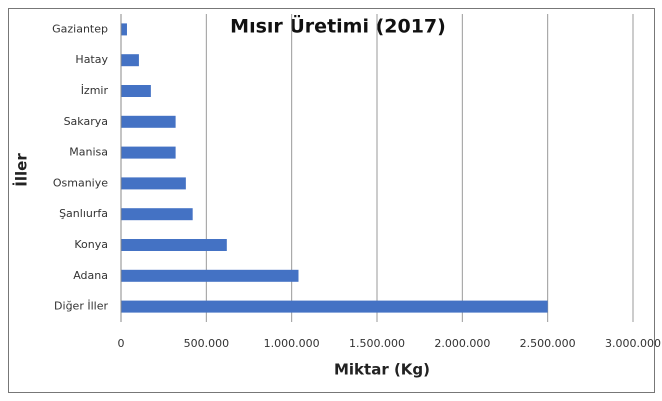  Describe the element at coordinates (377, 343) in the screenshot. I see `x-tick-label: 1.500.000` at that location.